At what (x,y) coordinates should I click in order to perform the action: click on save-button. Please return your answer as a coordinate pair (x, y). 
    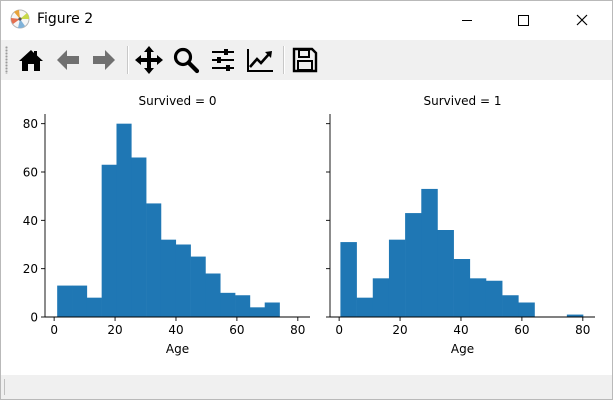
    Looking at the image, I should click on (305, 60).